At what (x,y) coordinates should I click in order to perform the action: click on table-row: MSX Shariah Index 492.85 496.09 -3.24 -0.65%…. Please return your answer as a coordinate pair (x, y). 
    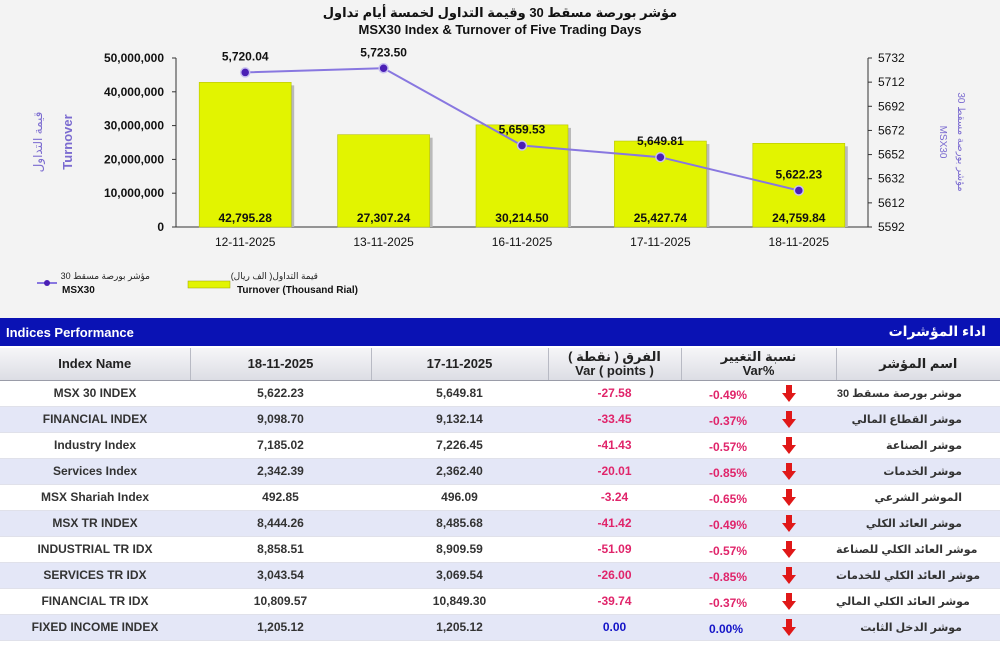
    Looking at the image, I should click on (500, 497).